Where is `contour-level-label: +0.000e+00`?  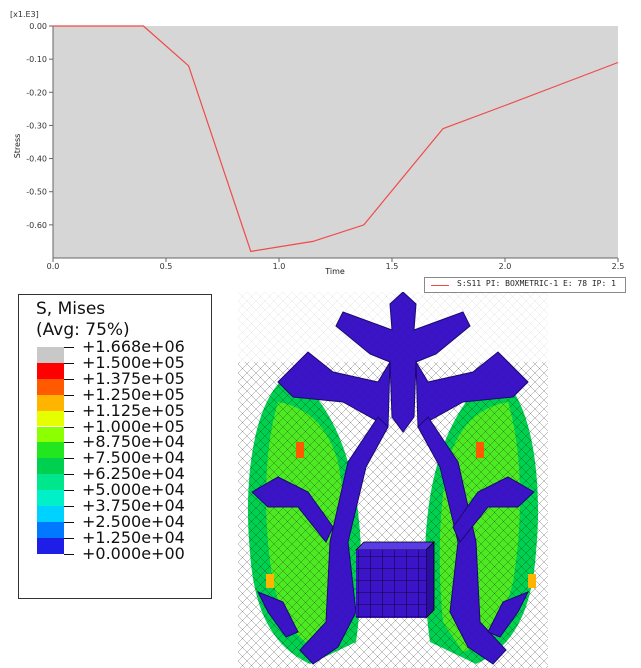
contour-level-label: +0.000e+00 is located at coordinates (133, 553).